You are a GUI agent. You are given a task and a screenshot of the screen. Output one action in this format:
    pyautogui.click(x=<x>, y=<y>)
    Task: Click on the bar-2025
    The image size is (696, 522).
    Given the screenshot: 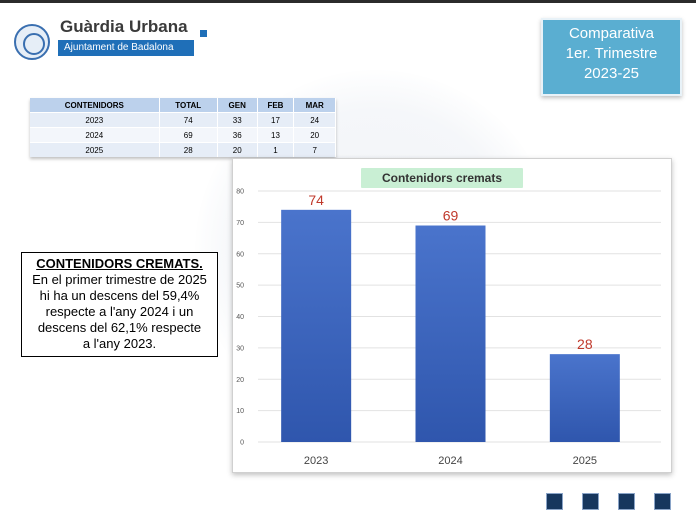 What is the action you would take?
    pyautogui.click(x=584, y=398)
    